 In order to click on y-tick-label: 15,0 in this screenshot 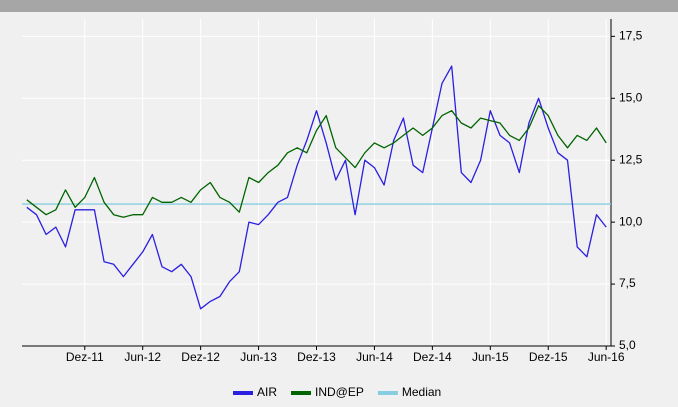, I will do `click(631, 97)`.